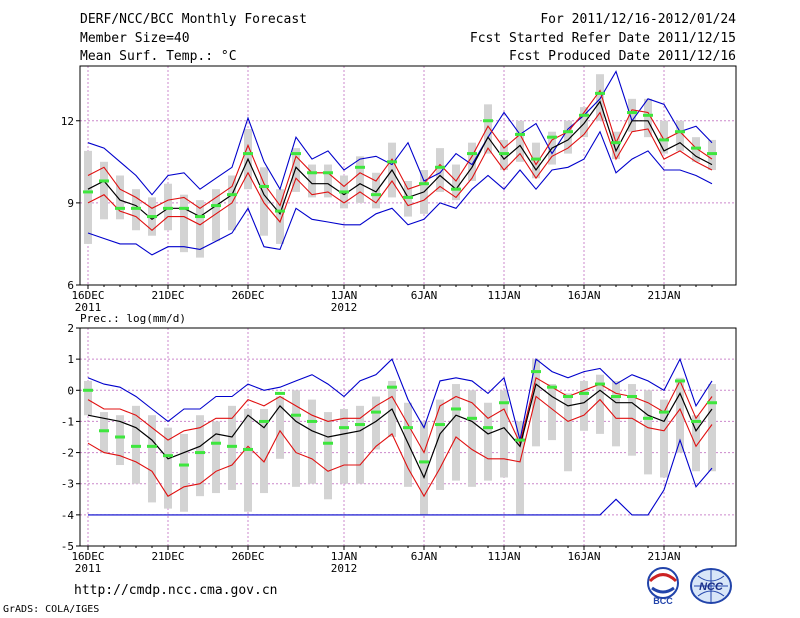 This screenshot has height=618, width=800. Describe the element at coordinates (247, 556) in the screenshot. I see `x-tick-label: 26DEC` at that location.